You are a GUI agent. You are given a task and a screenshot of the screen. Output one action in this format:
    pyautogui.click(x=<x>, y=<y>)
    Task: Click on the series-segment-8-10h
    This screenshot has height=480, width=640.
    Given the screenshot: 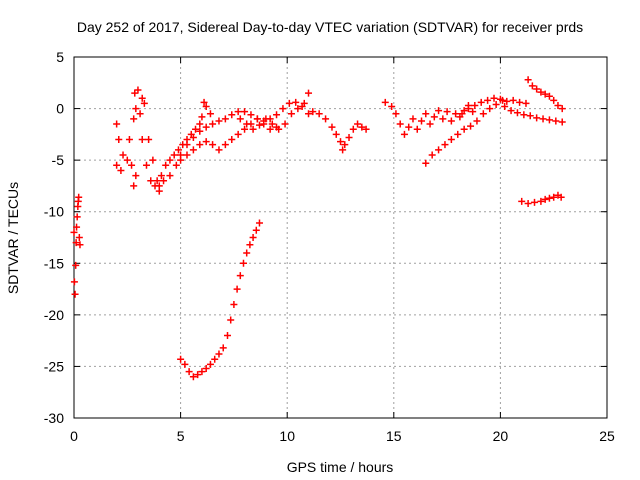 What is the action you would take?
    pyautogui.click(x=274, y=111)
    